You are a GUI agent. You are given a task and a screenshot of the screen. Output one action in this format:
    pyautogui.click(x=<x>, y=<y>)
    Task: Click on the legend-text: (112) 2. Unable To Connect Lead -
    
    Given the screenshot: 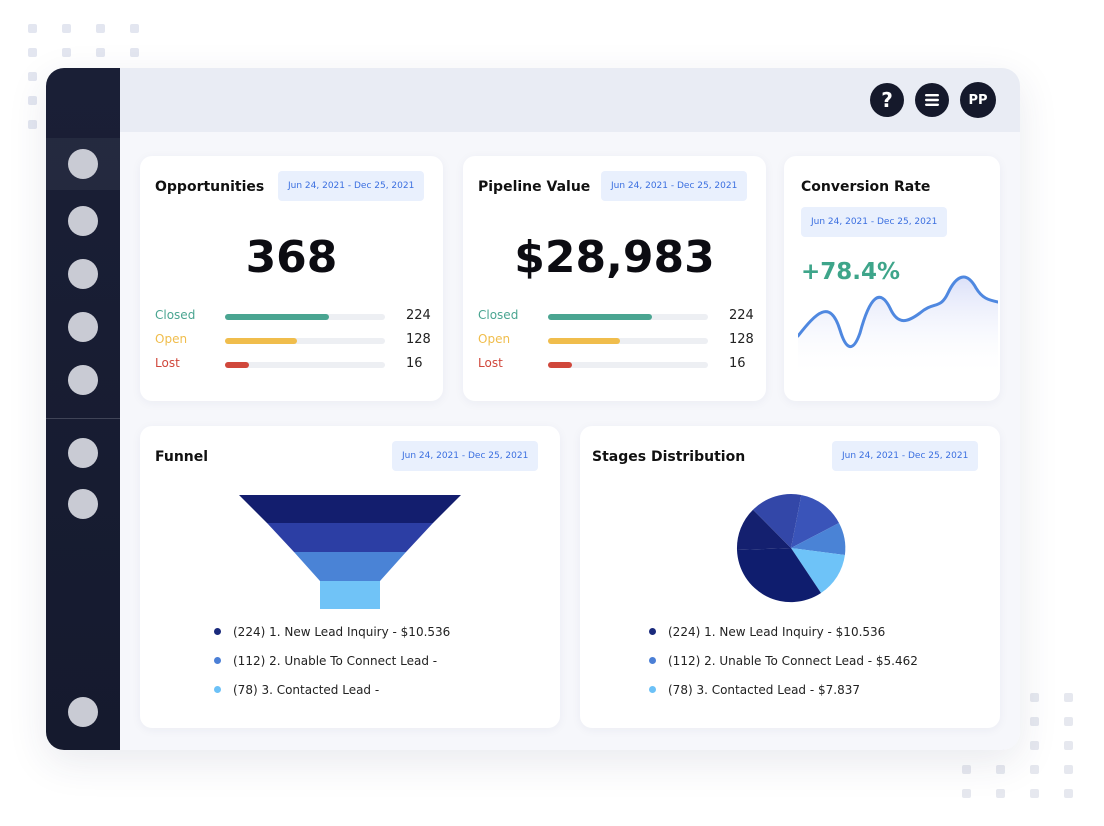 What is the action you would take?
    pyautogui.click(x=335, y=661)
    